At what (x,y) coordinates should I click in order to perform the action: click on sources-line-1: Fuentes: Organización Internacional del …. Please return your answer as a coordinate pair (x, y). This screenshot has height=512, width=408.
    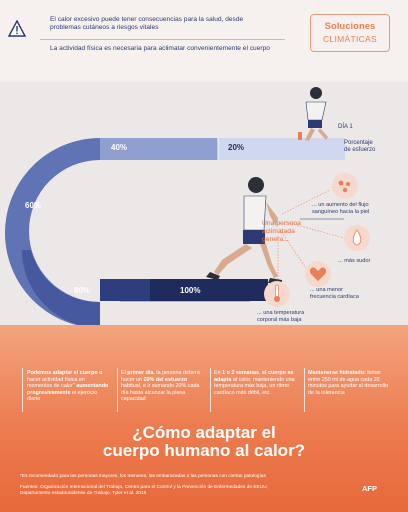
    Looking at the image, I should click on (144, 487).